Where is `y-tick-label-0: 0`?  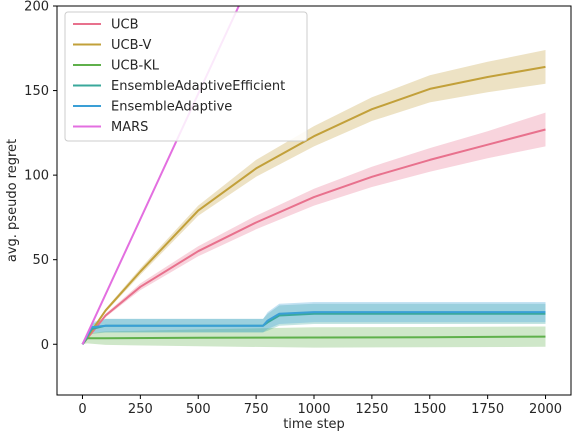
y-tick-label-0: 0 is located at coordinates (45, 345).